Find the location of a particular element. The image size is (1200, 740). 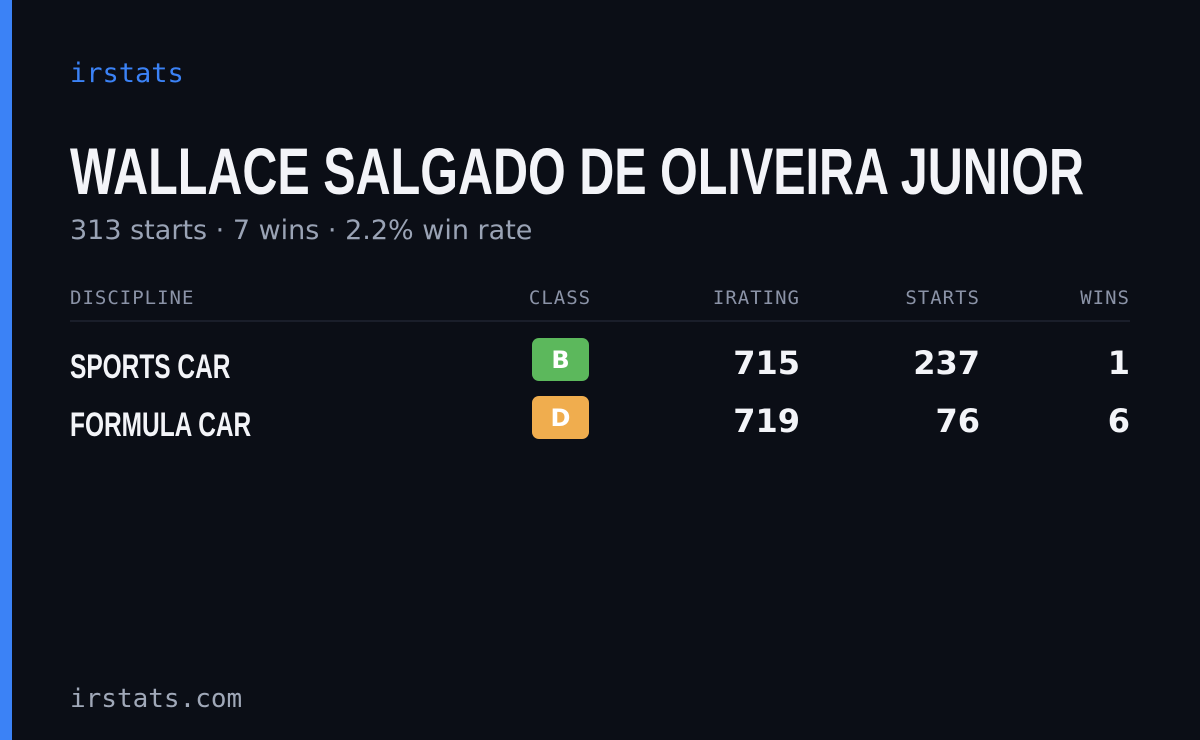

class-letter: B is located at coordinates (560, 360).